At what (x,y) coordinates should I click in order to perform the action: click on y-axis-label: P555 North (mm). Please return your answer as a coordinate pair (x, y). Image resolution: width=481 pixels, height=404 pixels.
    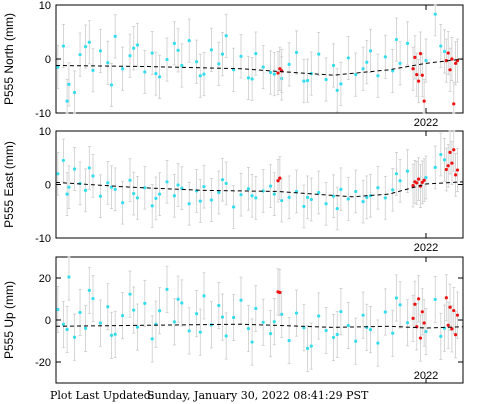
    Looking at the image, I should click on (9, 59).